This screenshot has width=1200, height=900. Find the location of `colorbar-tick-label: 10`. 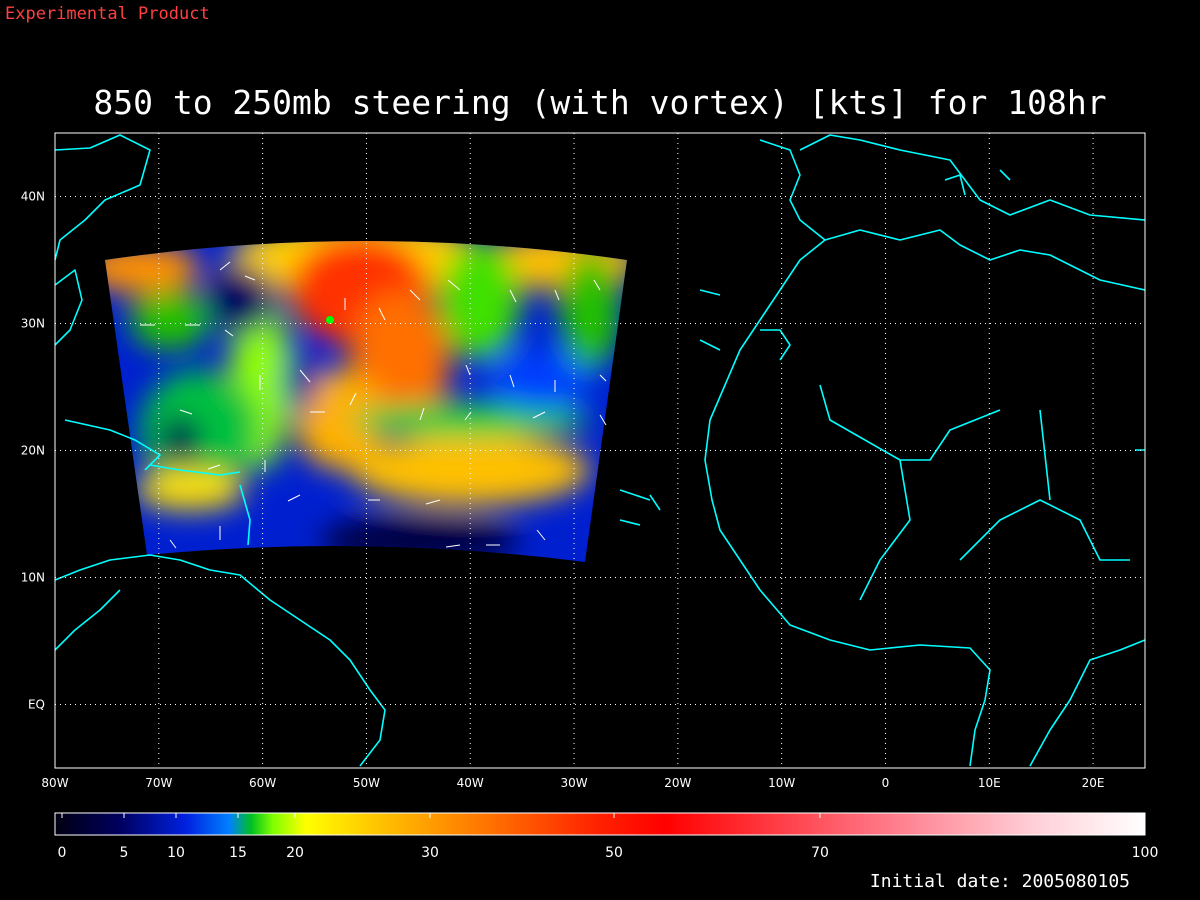

colorbar-tick-label: 10 is located at coordinates (176, 853).